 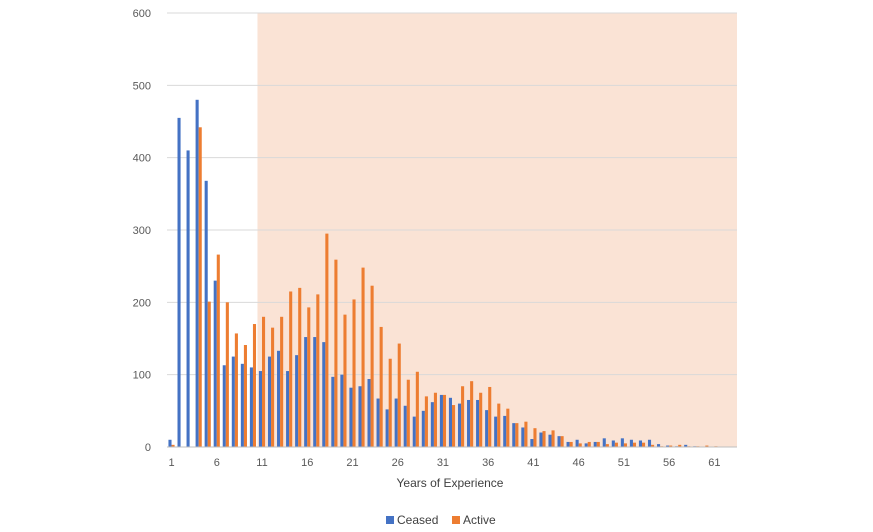 What do you see at coordinates (398, 463) in the screenshot?
I see `x-tick-label: 26` at bounding box center [398, 463].